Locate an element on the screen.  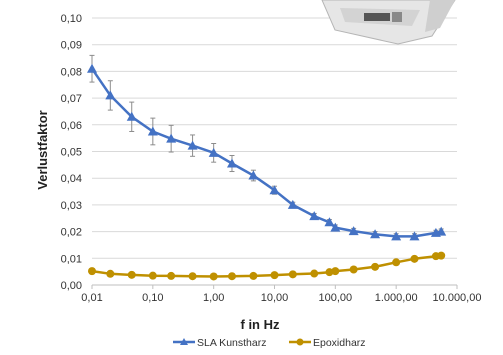
x-tick-label: 10,00 is located at coordinates (275, 298).